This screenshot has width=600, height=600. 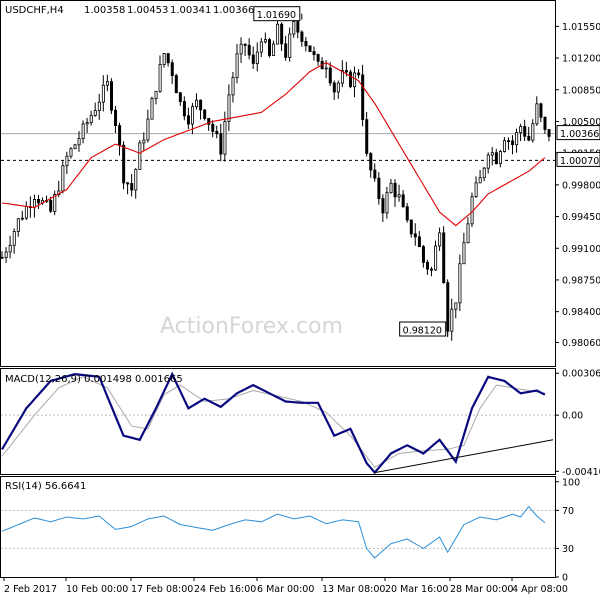 I want to click on rsi-title: RSI(14) 56.6641, so click(x=45, y=486).